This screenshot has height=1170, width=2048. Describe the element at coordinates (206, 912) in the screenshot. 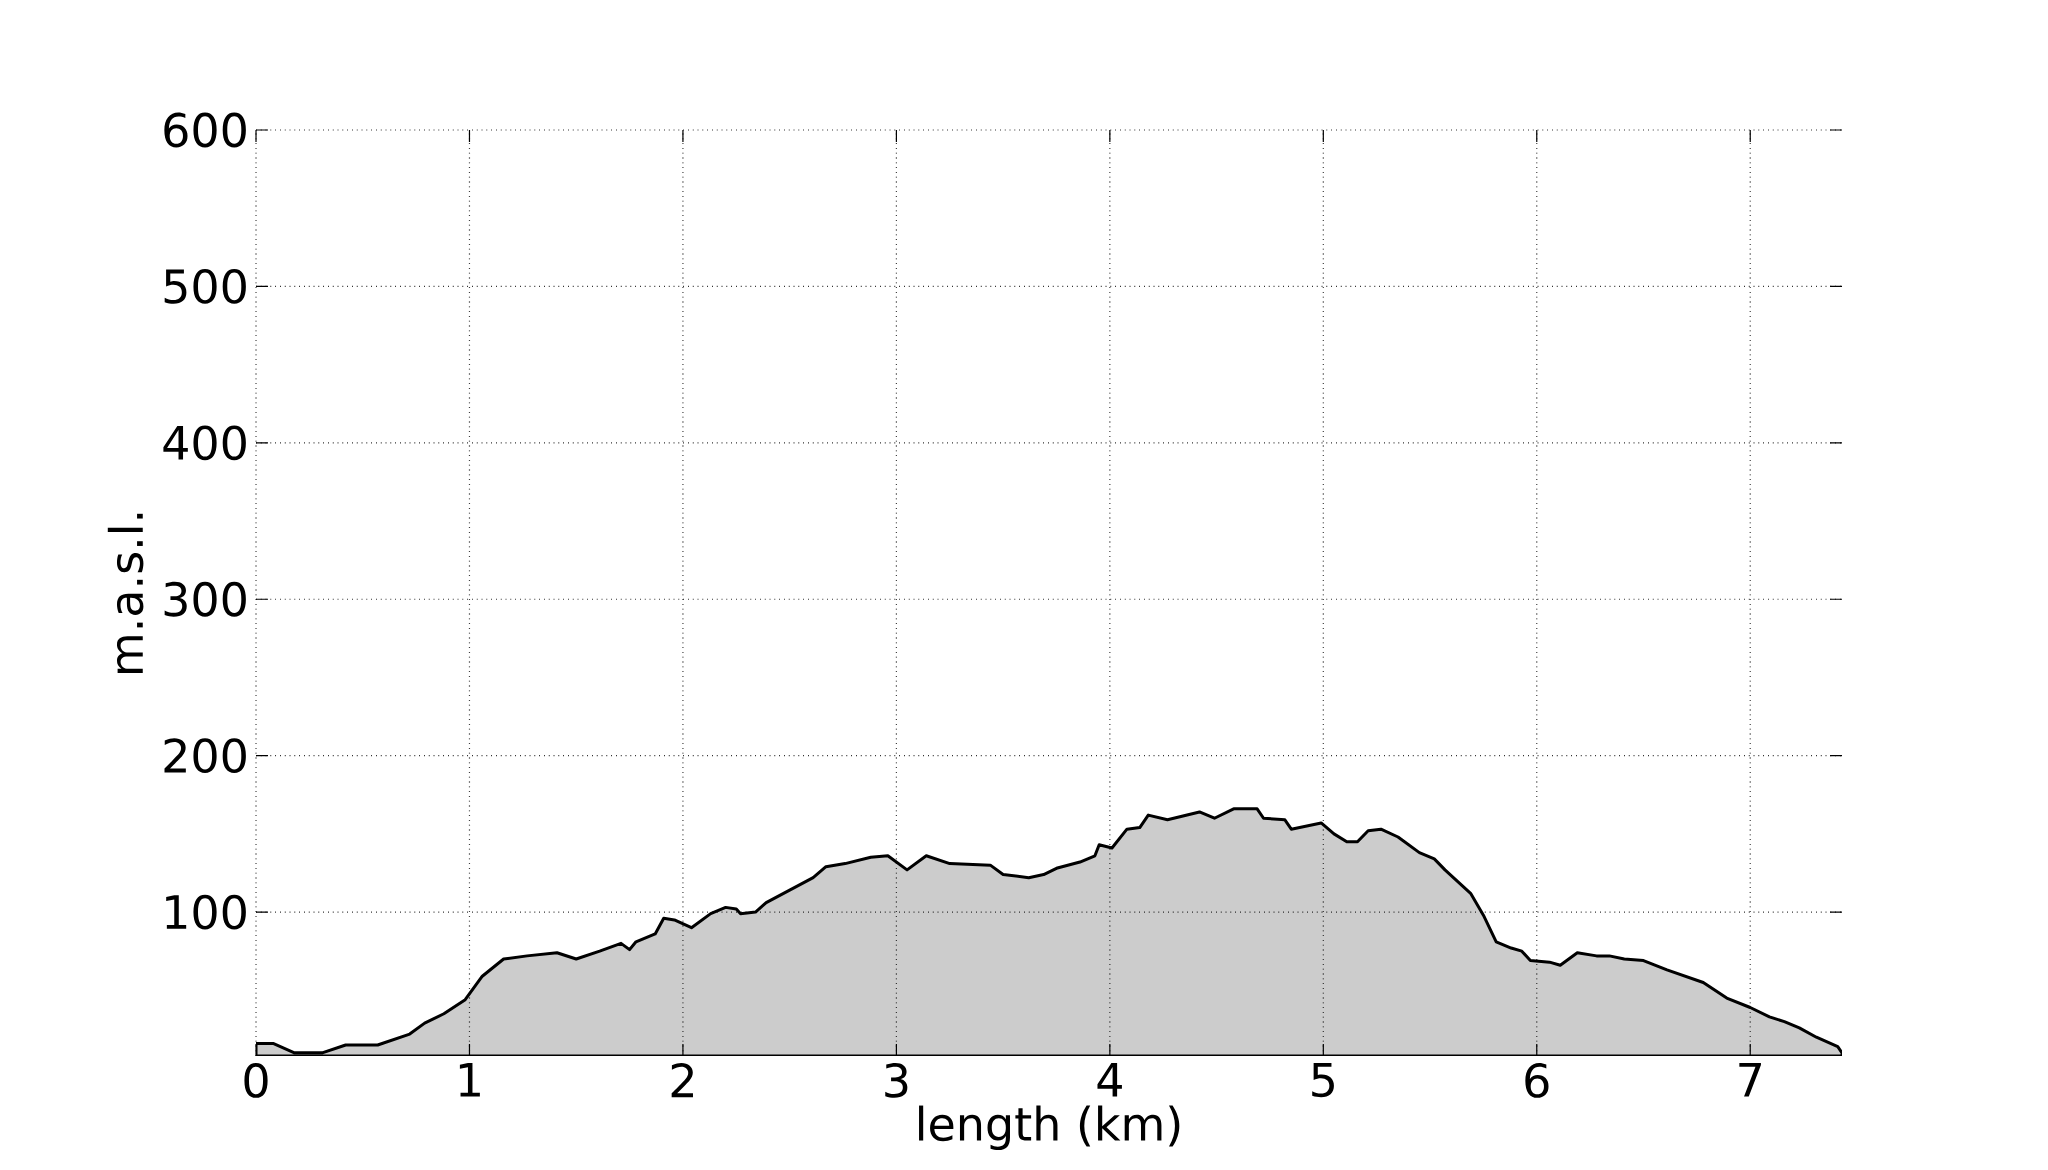

I see `y-tick-label: 100` at that location.